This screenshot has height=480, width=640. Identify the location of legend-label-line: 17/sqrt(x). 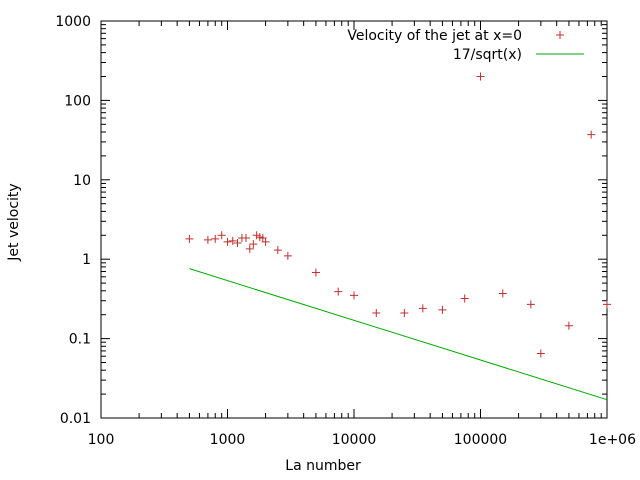
(487, 55).